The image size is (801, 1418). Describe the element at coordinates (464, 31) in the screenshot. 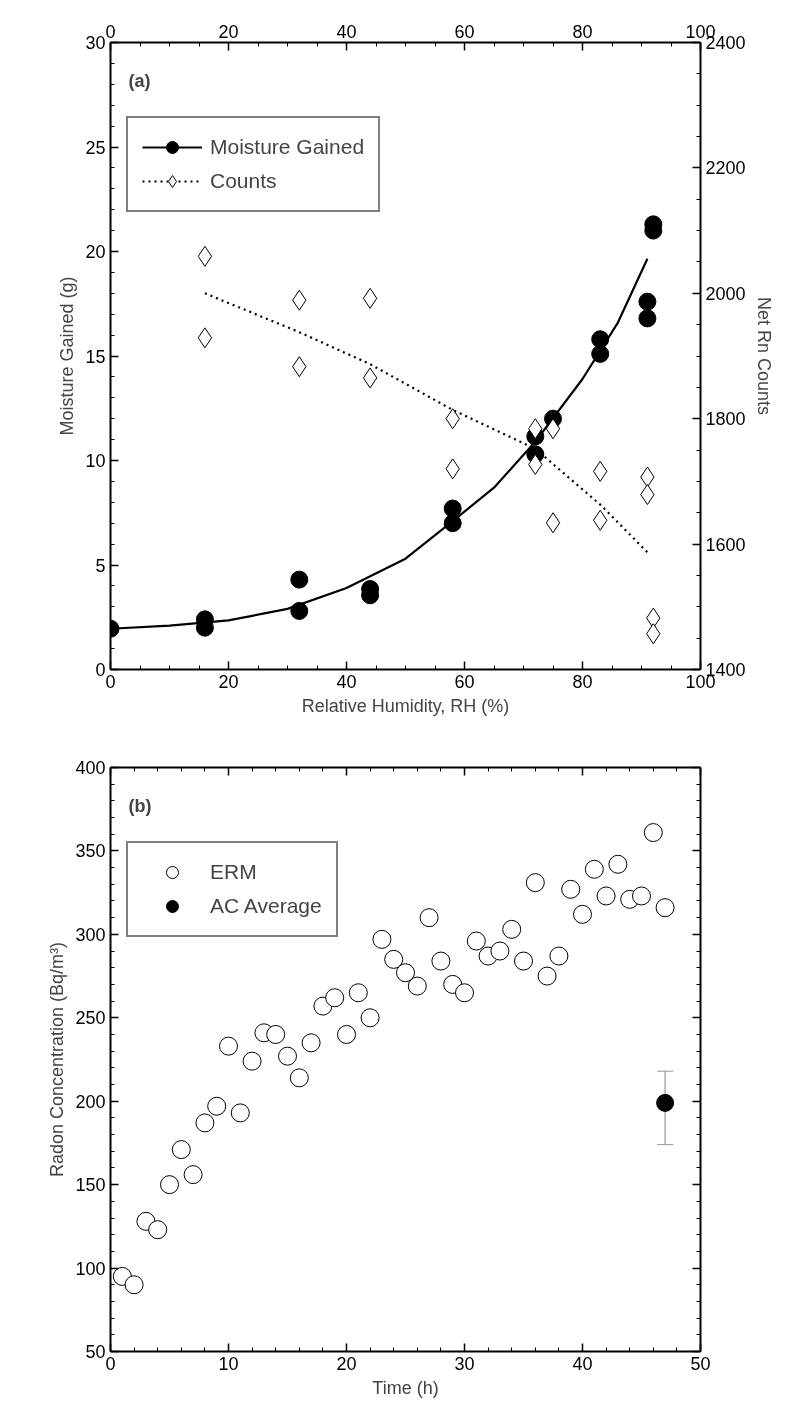

I see `x-tick-label: 60` at that location.